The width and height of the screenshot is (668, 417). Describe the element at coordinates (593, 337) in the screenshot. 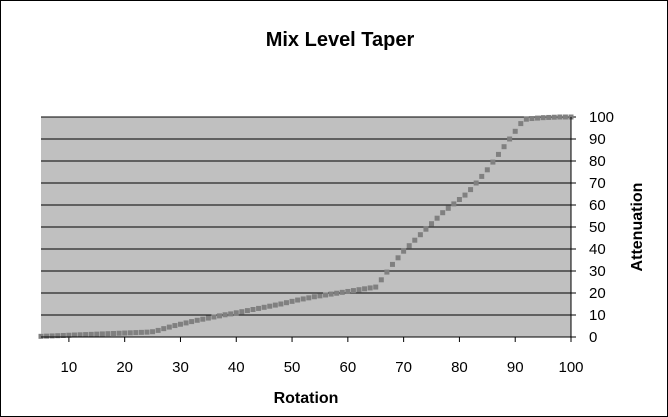

I see `y-tick-label: 0` at that location.